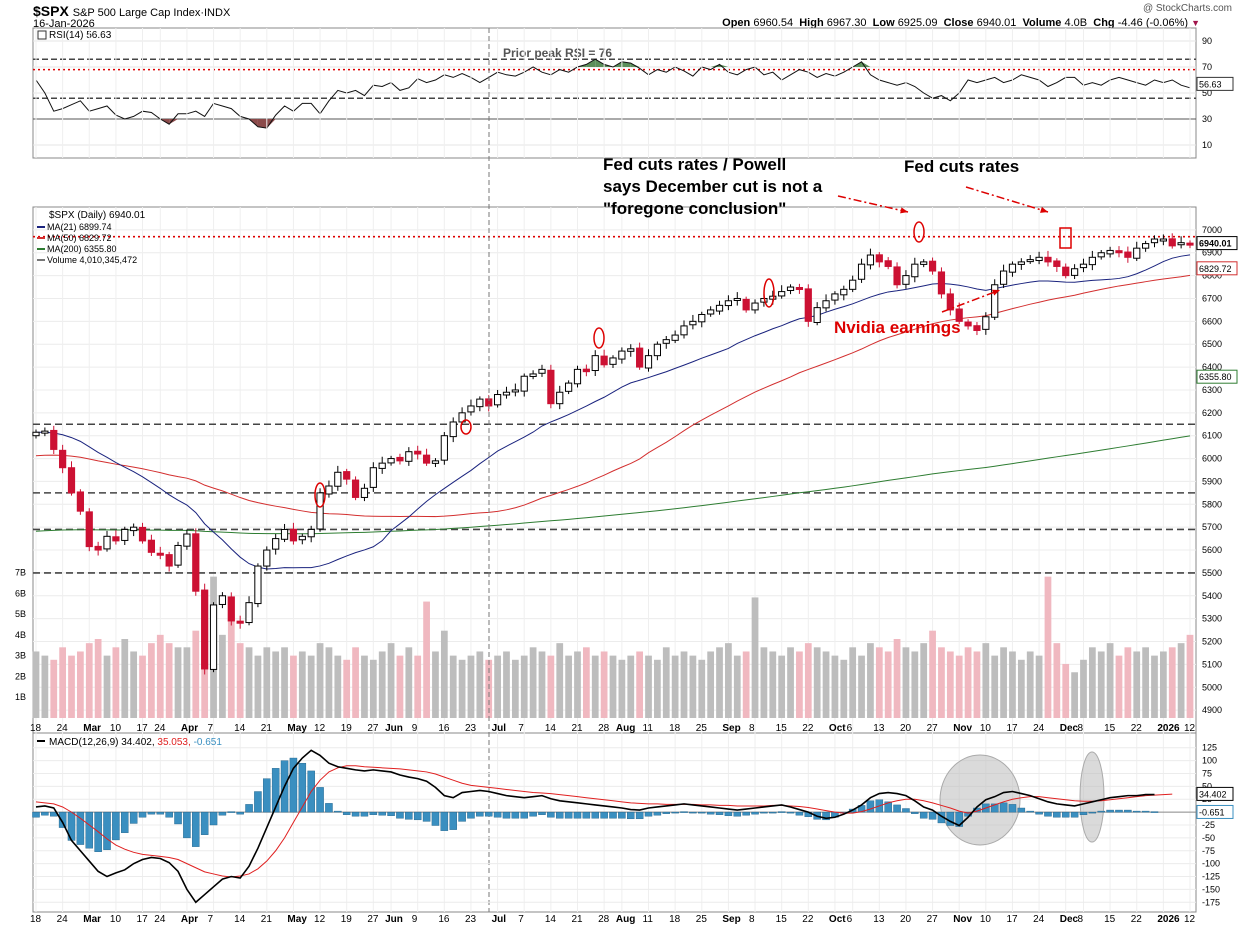 The height and width of the screenshot is (928, 1240). What do you see at coordinates (1069, 919) in the screenshot?
I see `x-tick-label: Dec` at bounding box center [1069, 919].